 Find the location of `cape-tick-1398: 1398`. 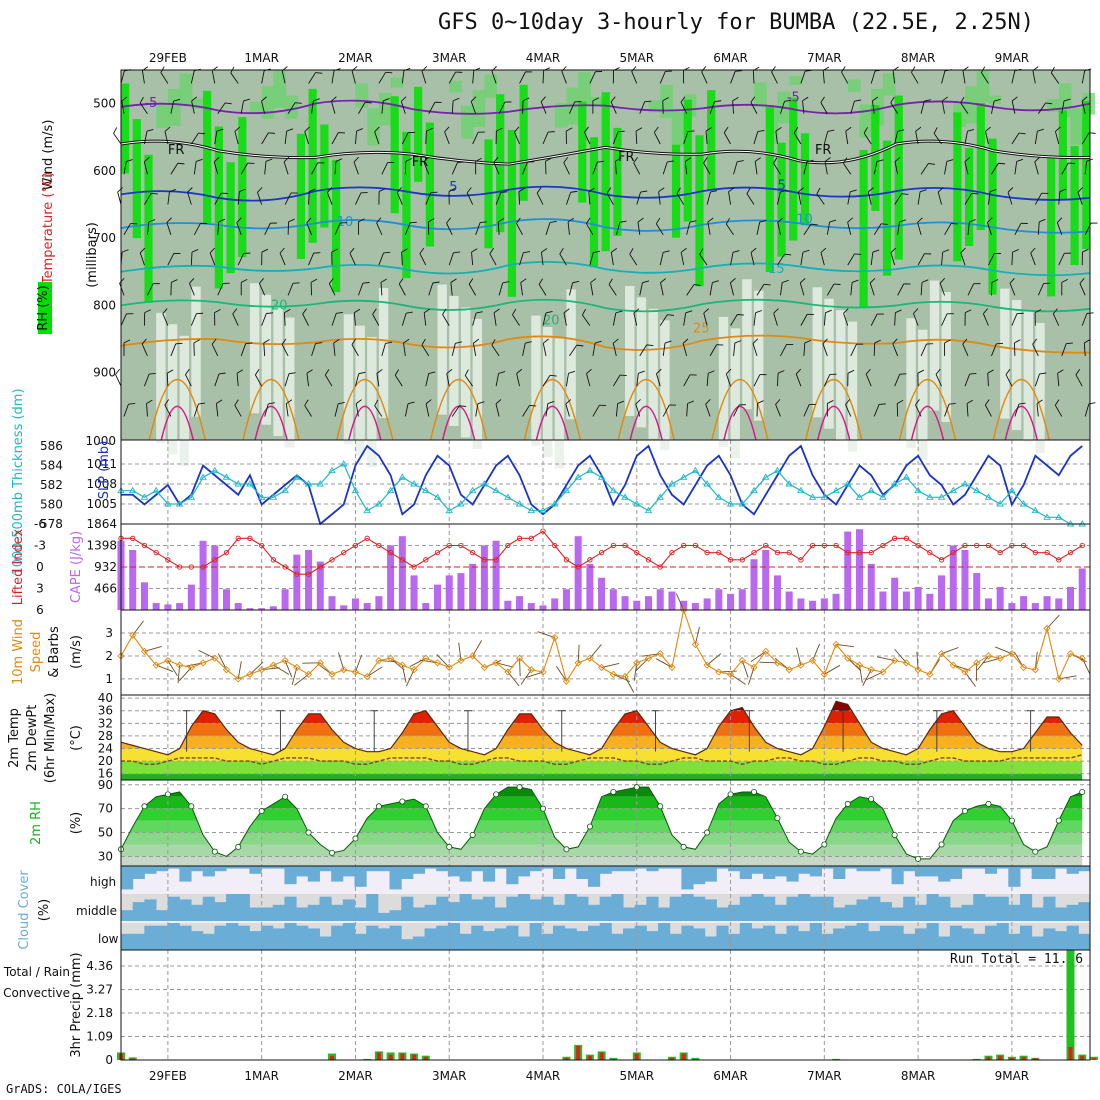

cape-tick-1398: 1398 is located at coordinates (101, 546).